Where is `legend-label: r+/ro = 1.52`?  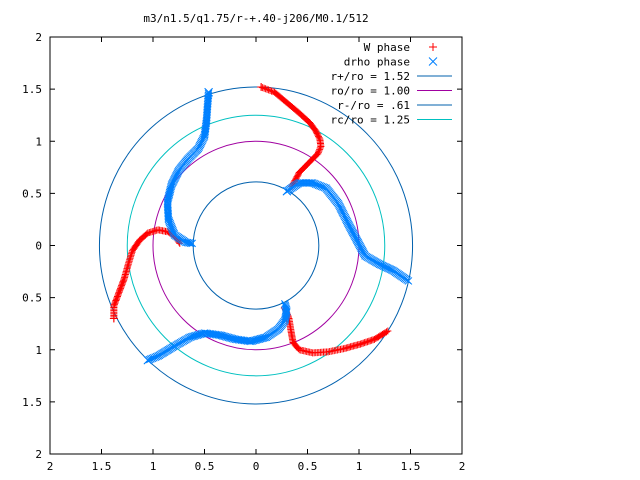
legend-label: r+/ro = 1.52 is located at coordinates (370, 76).